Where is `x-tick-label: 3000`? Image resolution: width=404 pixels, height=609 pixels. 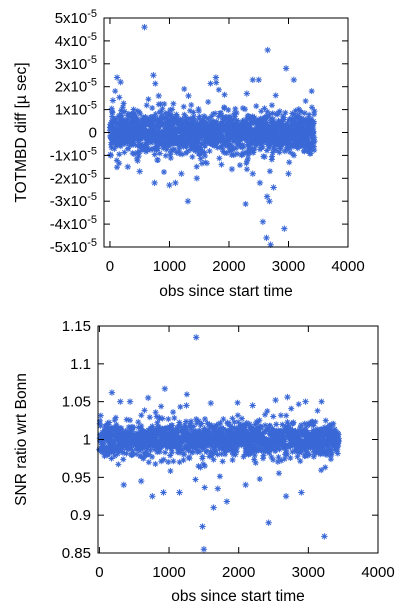 x-tick-label: 3000 is located at coordinates (308, 572).